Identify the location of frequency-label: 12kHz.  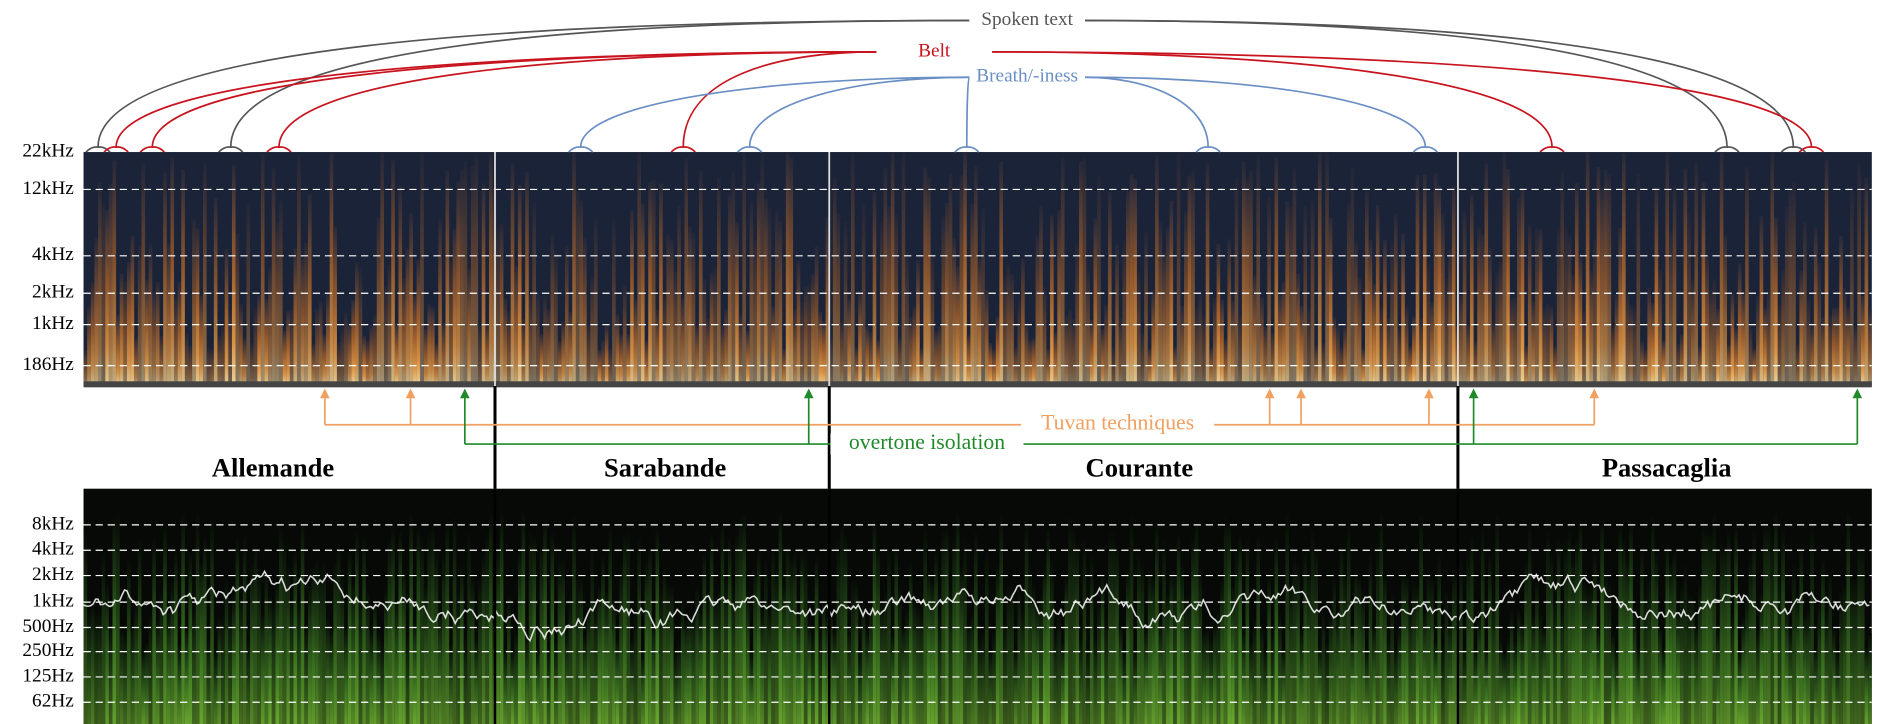
(48, 188).